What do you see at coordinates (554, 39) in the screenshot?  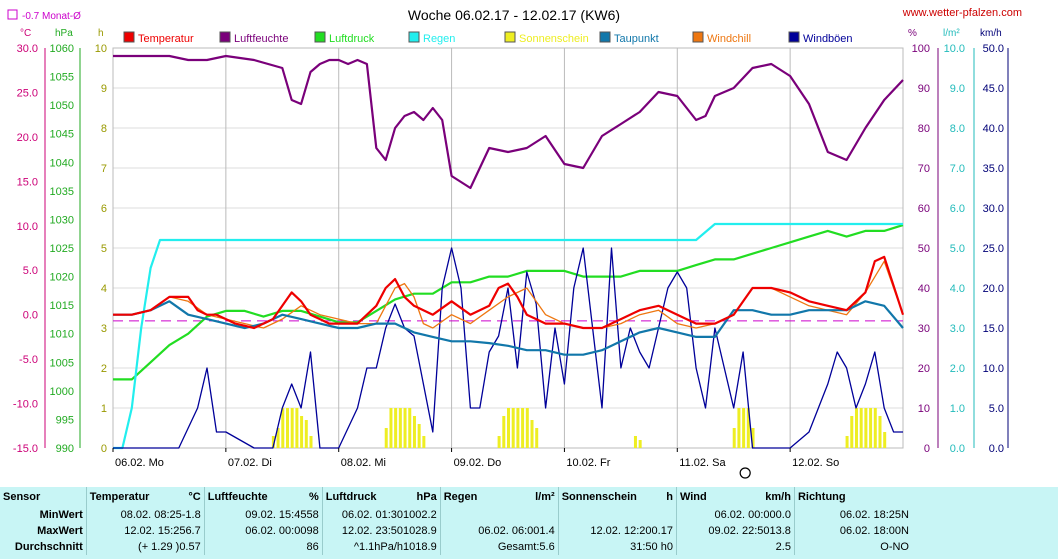 I see `legend-label: Sonnenschein` at bounding box center [554, 39].